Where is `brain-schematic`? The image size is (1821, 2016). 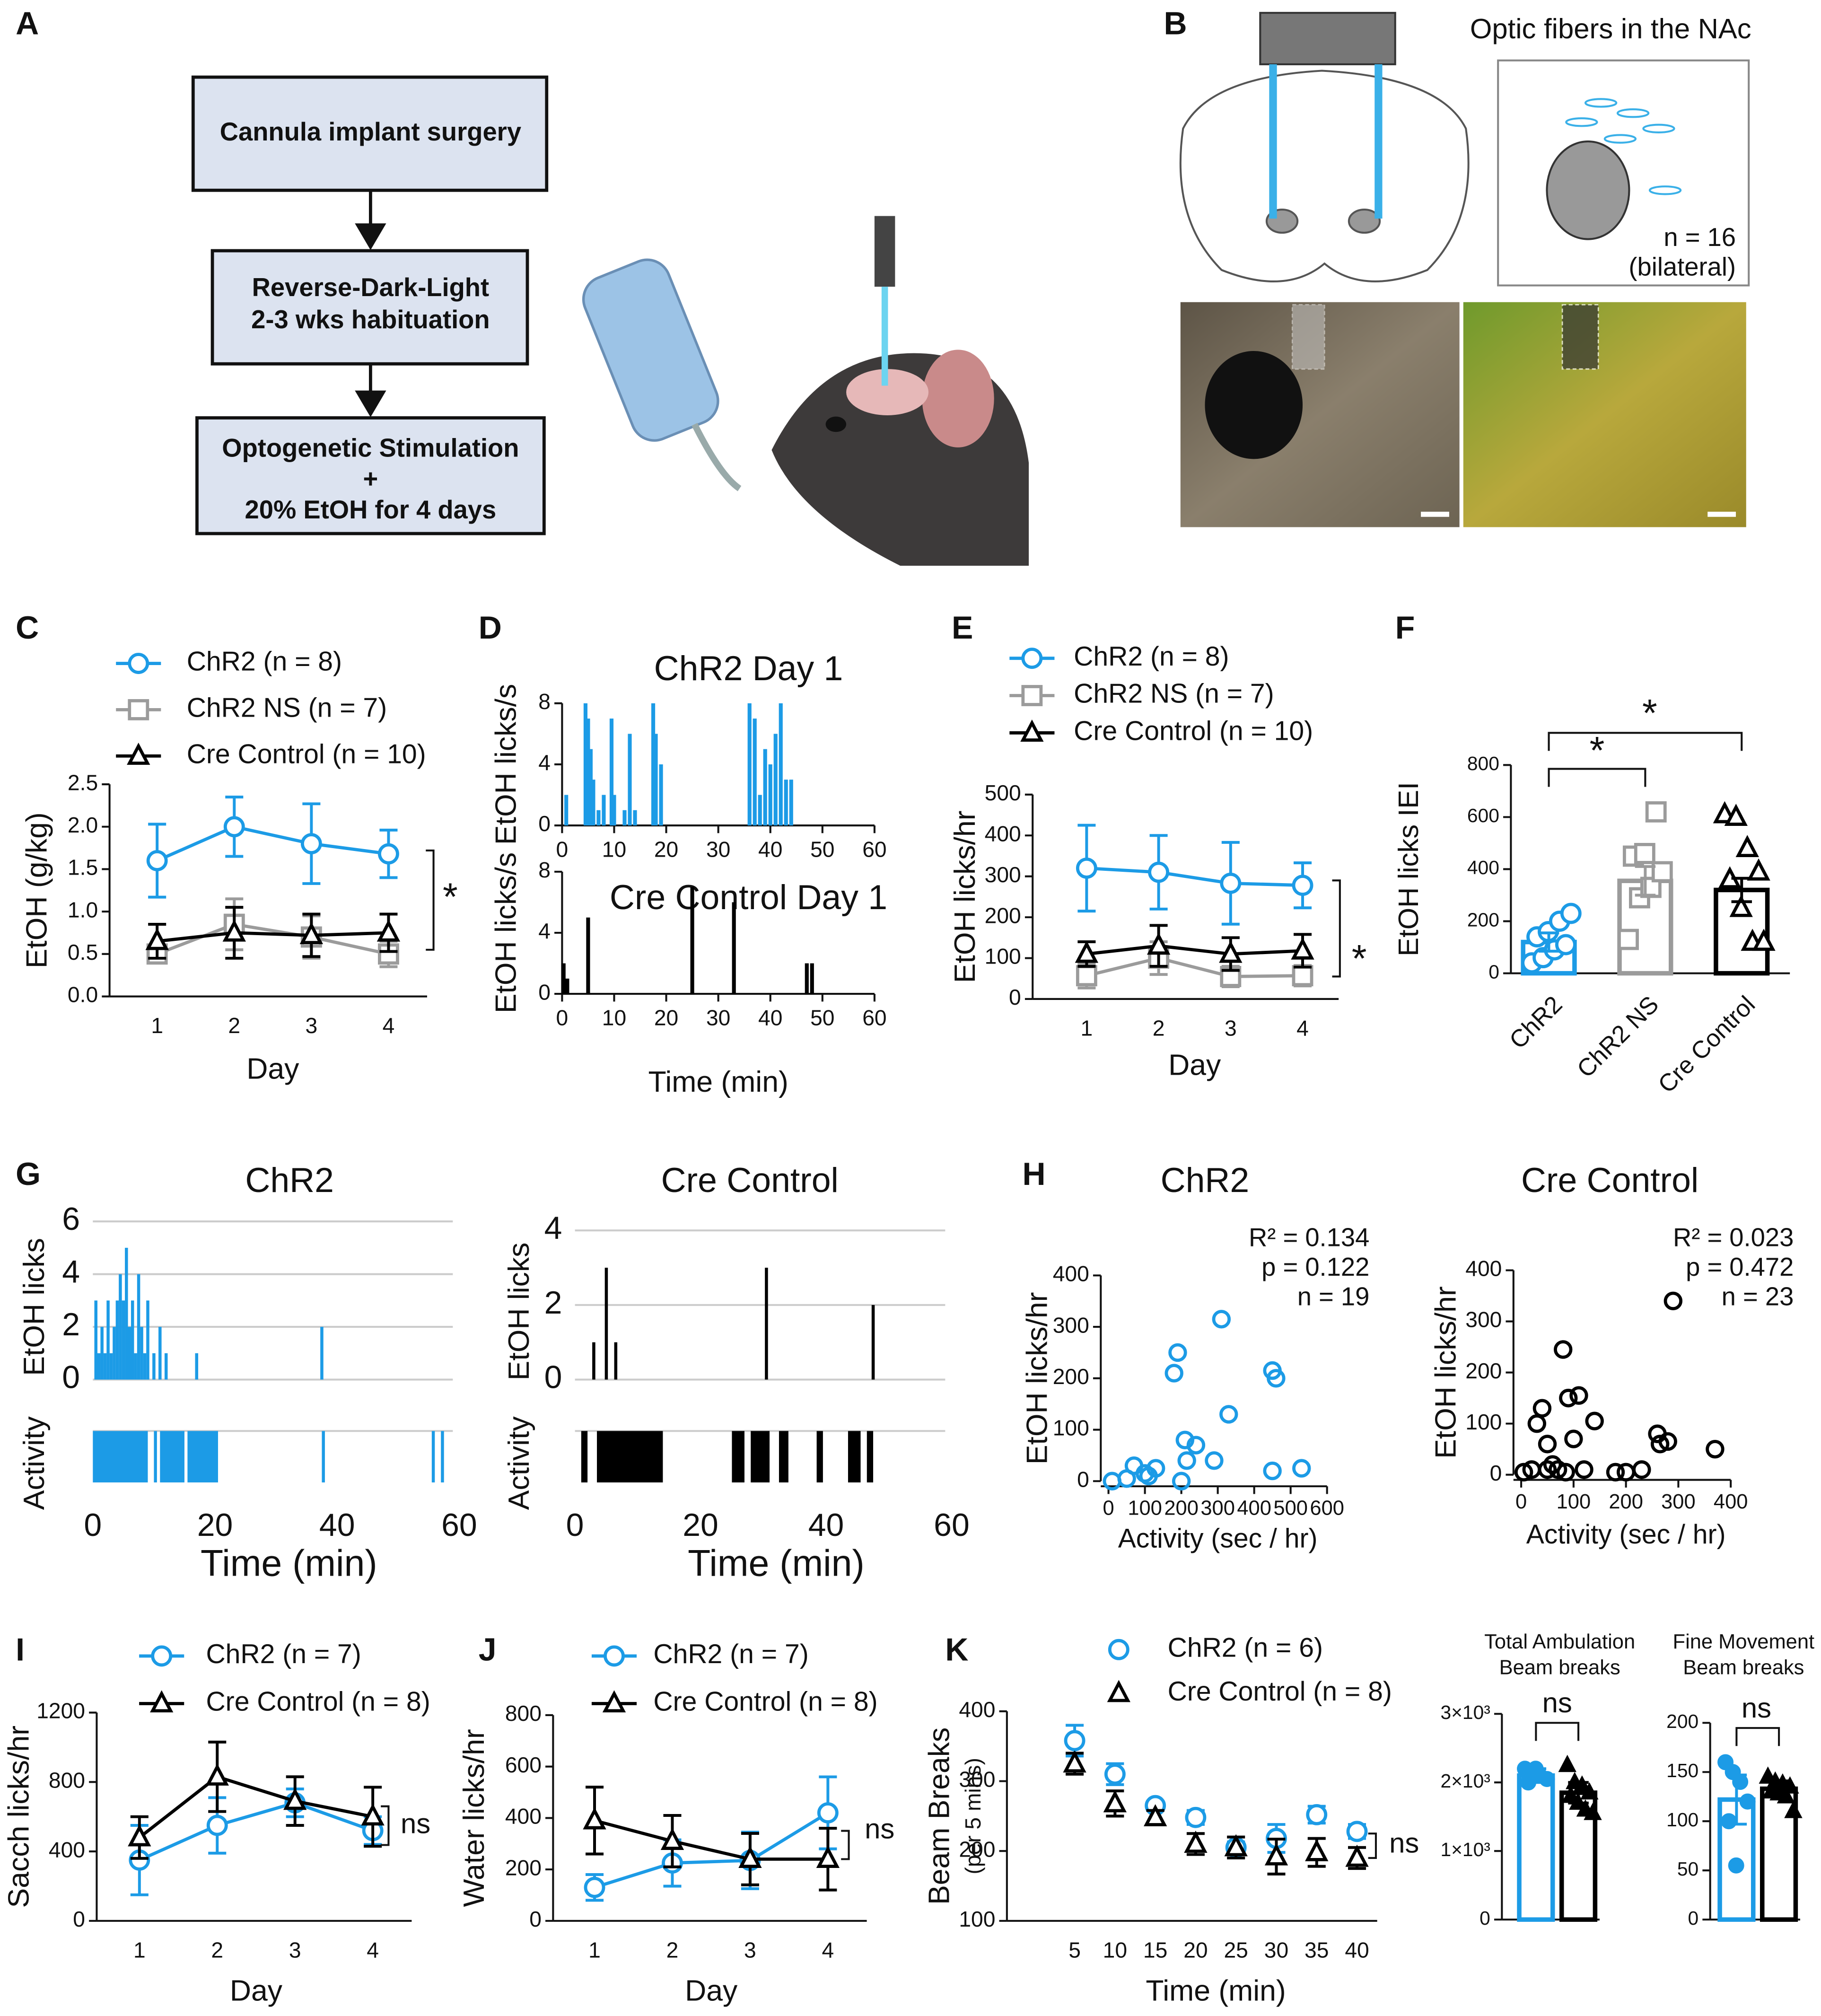
brain-schematic is located at coordinates (1464, 149).